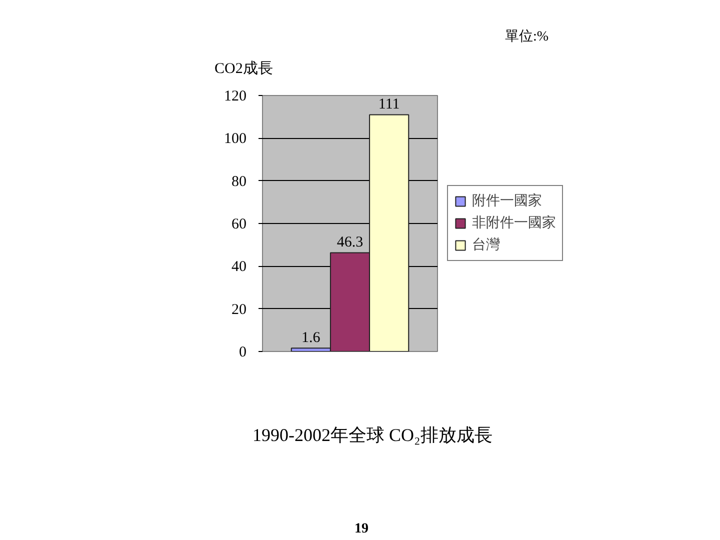  Describe the element at coordinates (239, 310) in the screenshot. I see `y-tick-label: 20` at that location.